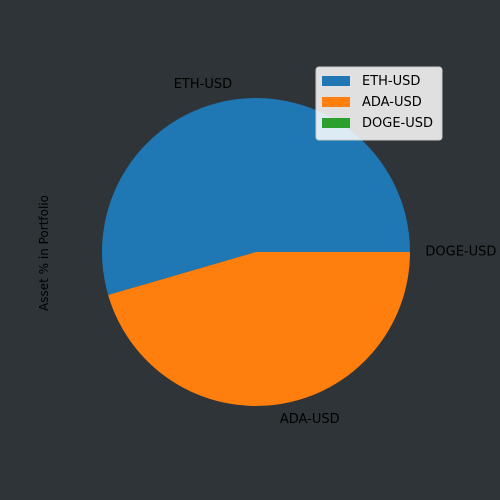 This screenshot has width=500, height=500. What do you see at coordinates (203, 84) in the screenshot?
I see `slice-label-eth-usd: ETH-USD` at bounding box center [203, 84].